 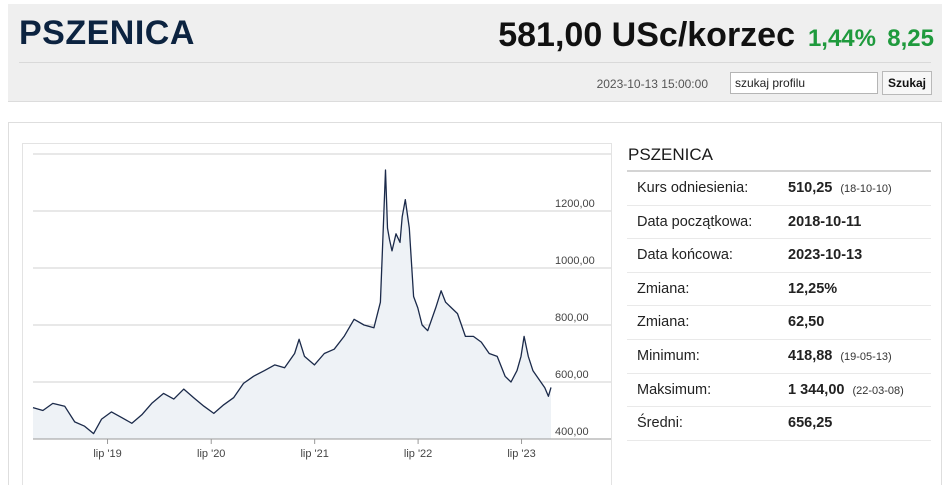 I want to click on x-tick-label: lip '23, so click(x=521, y=454).